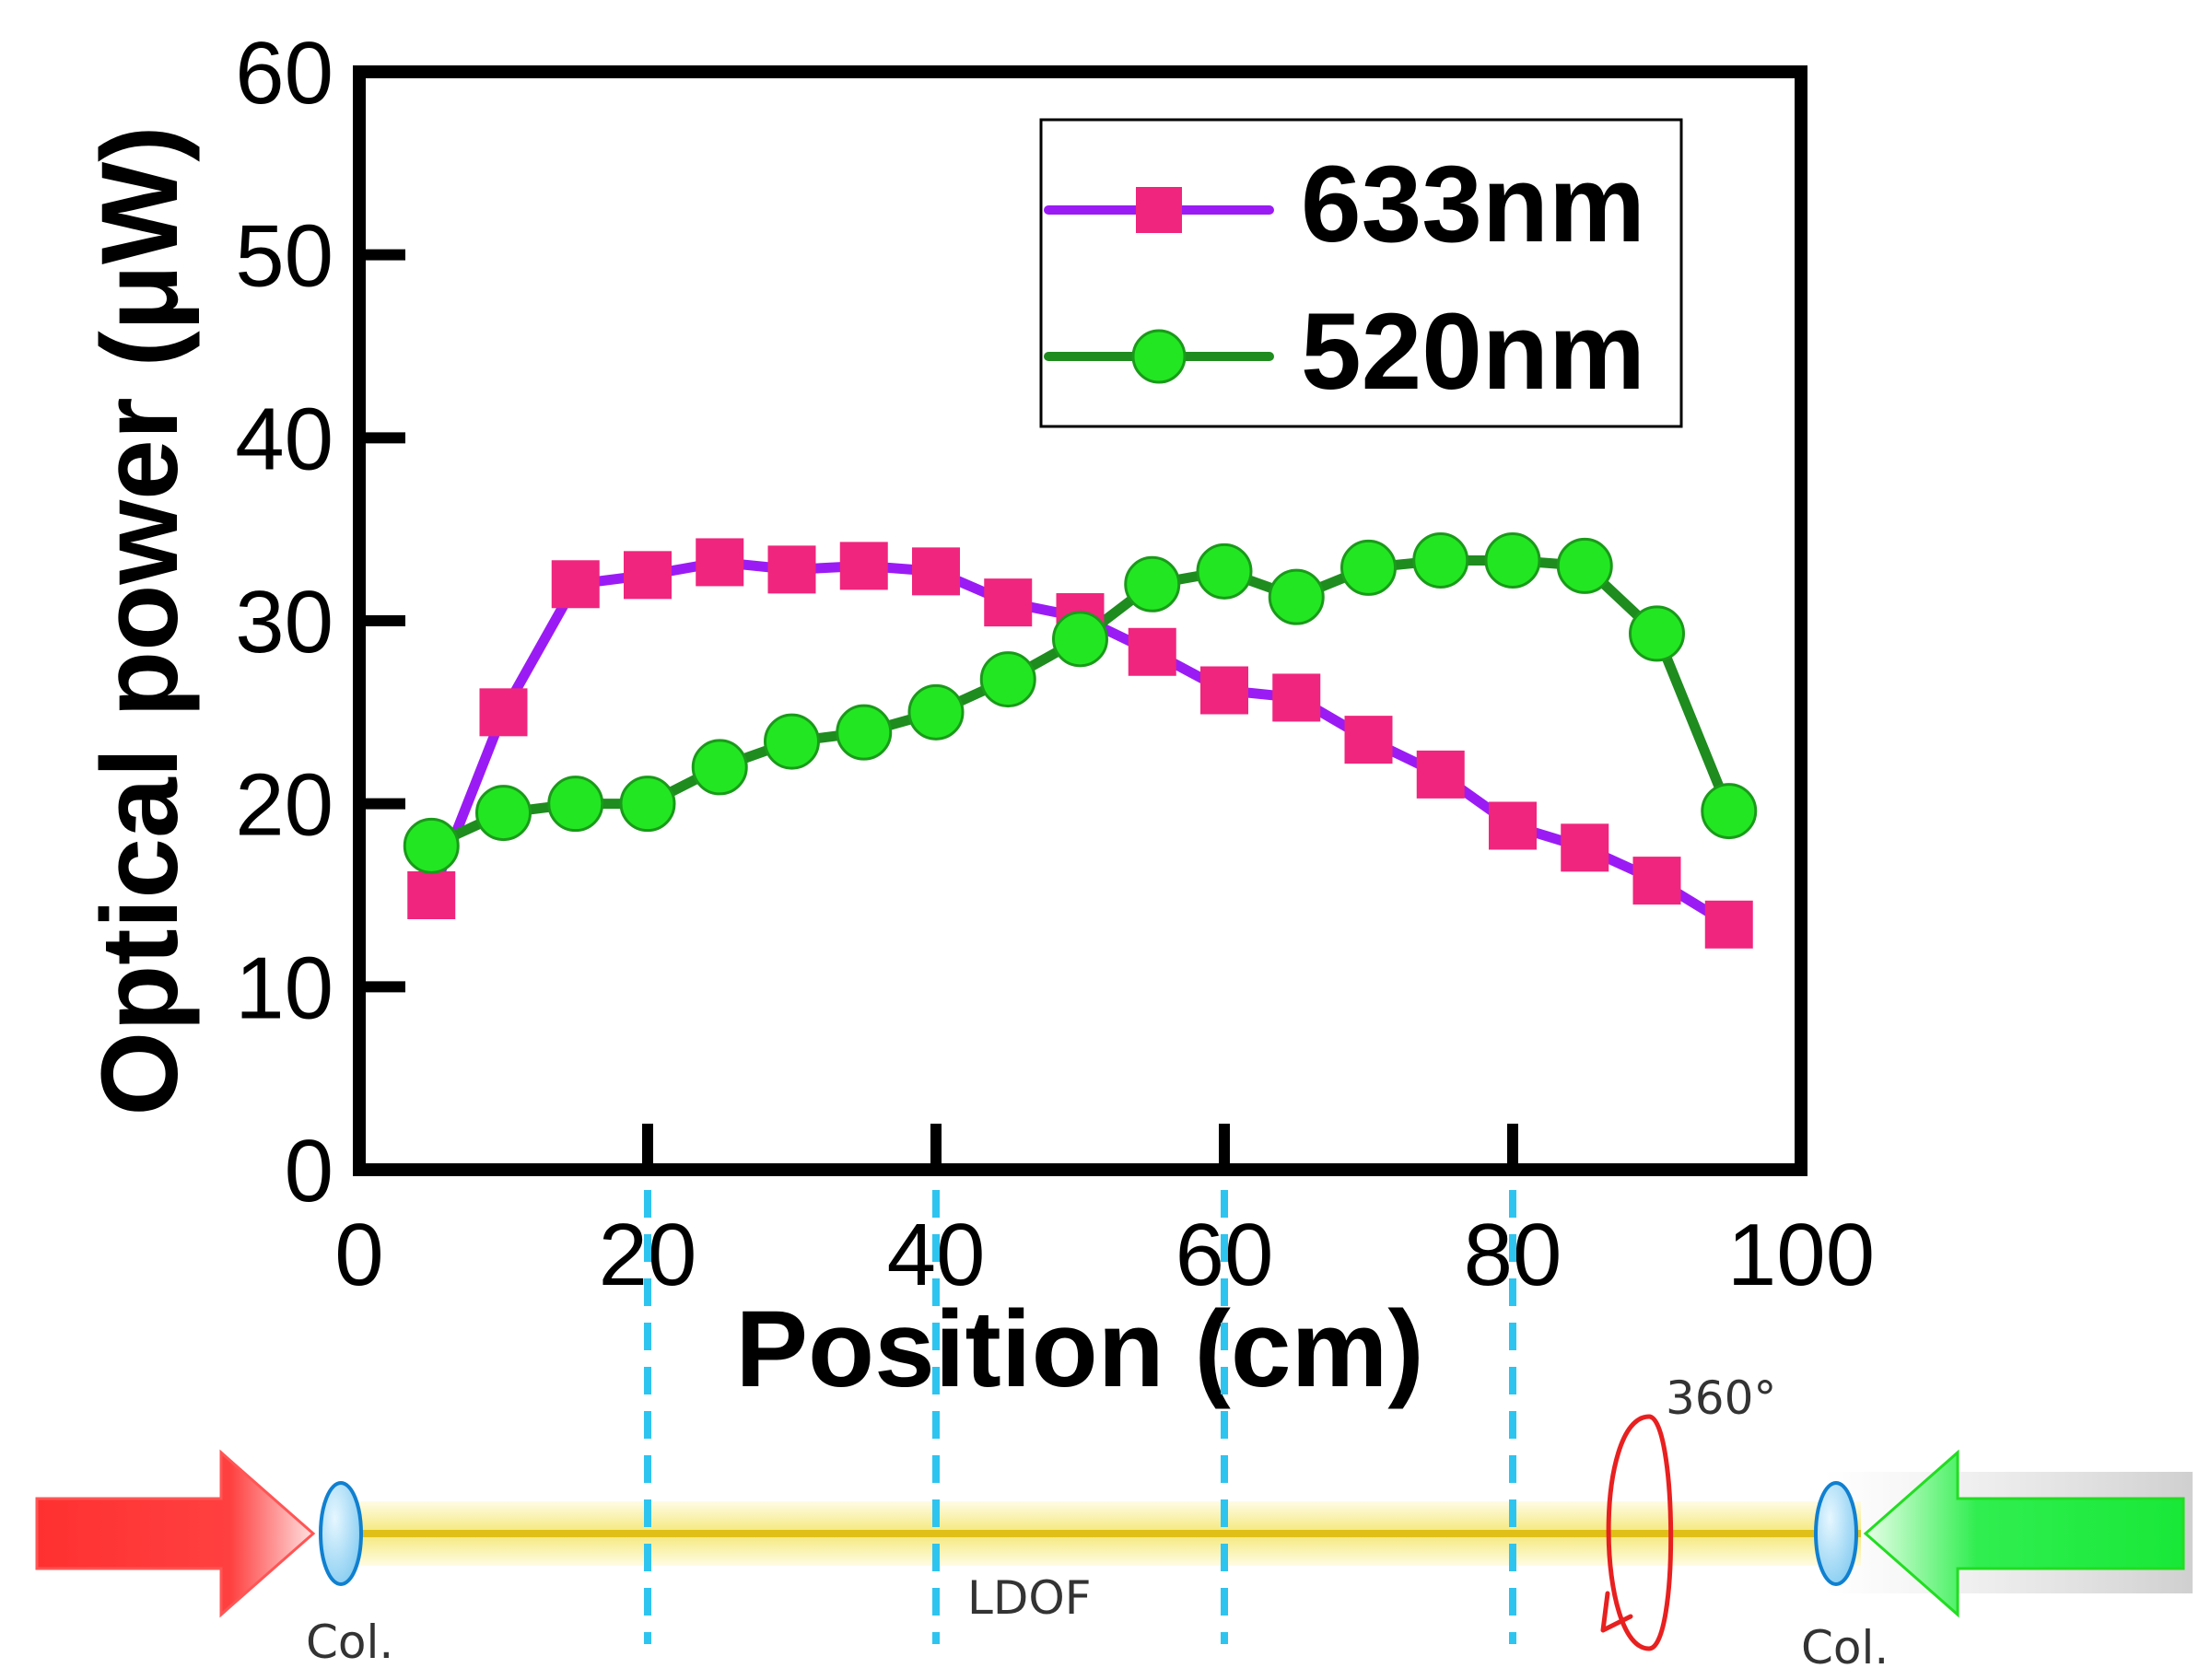  I want to click on x-tick-label: 0, so click(358, 1255).